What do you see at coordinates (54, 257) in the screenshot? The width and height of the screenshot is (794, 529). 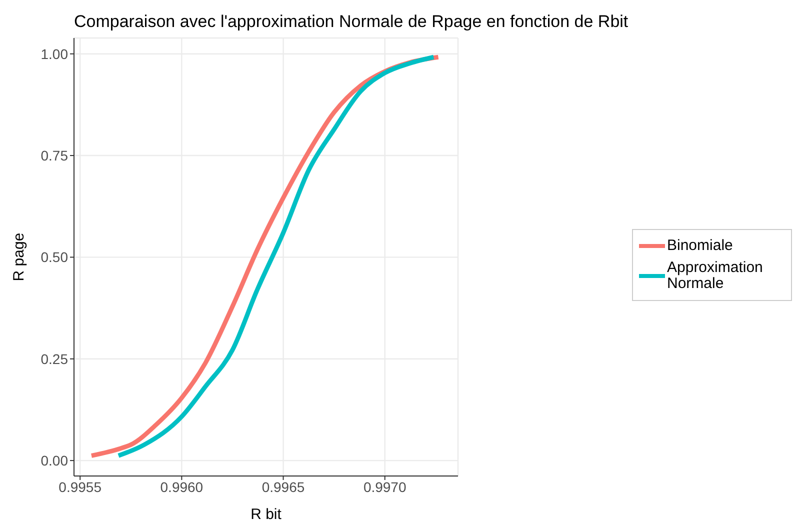 I see `y-tick-label: 0.50` at bounding box center [54, 257].